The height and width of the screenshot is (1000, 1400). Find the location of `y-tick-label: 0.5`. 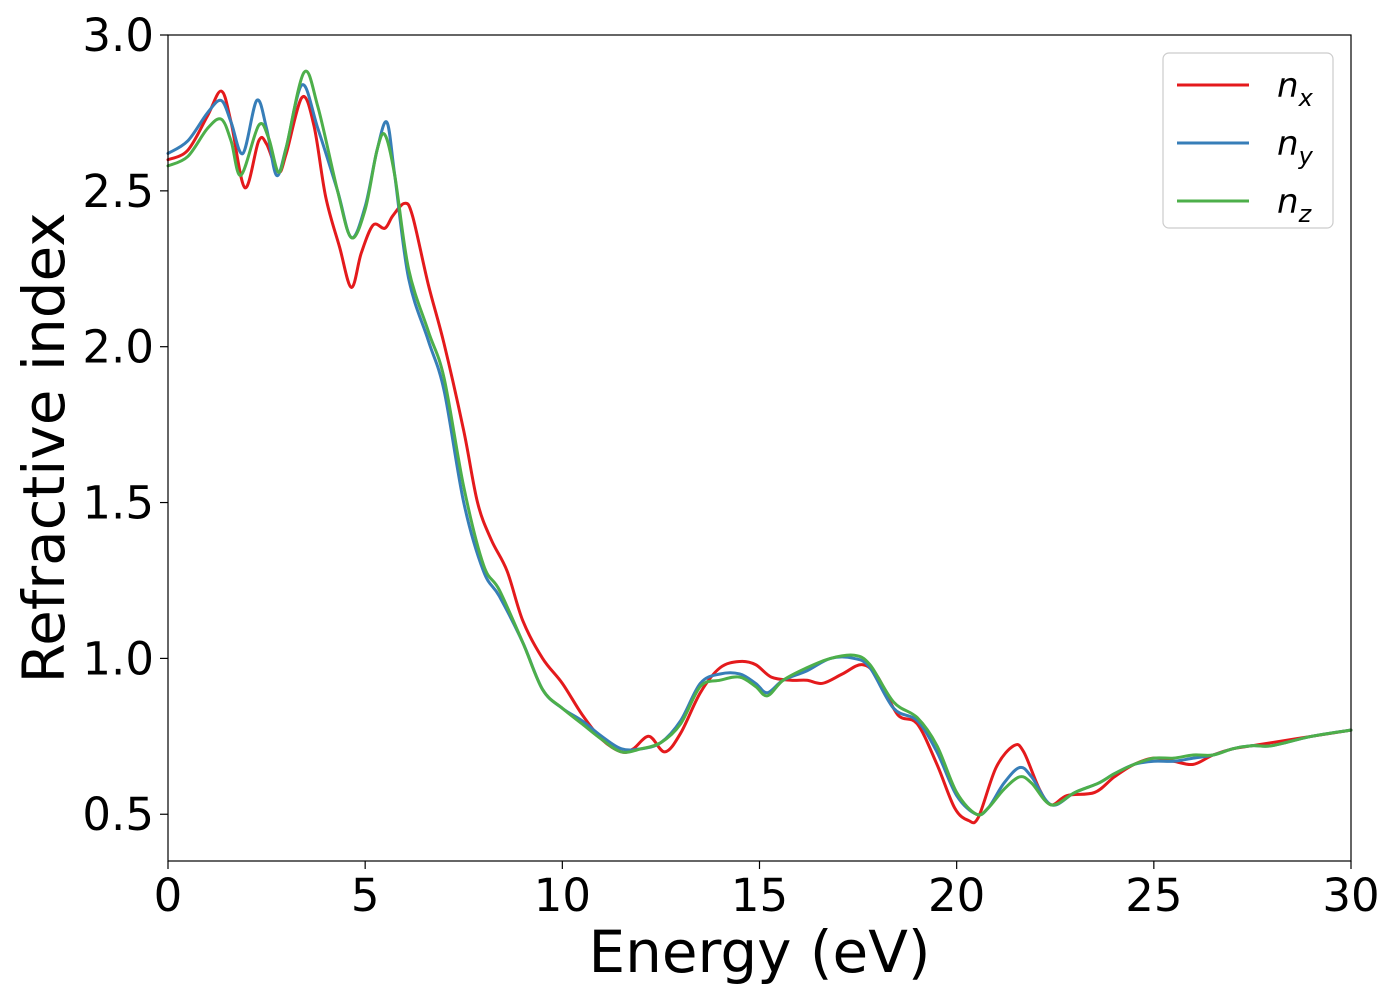

y-tick-label: 0.5 is located at coordinates (118, 814).